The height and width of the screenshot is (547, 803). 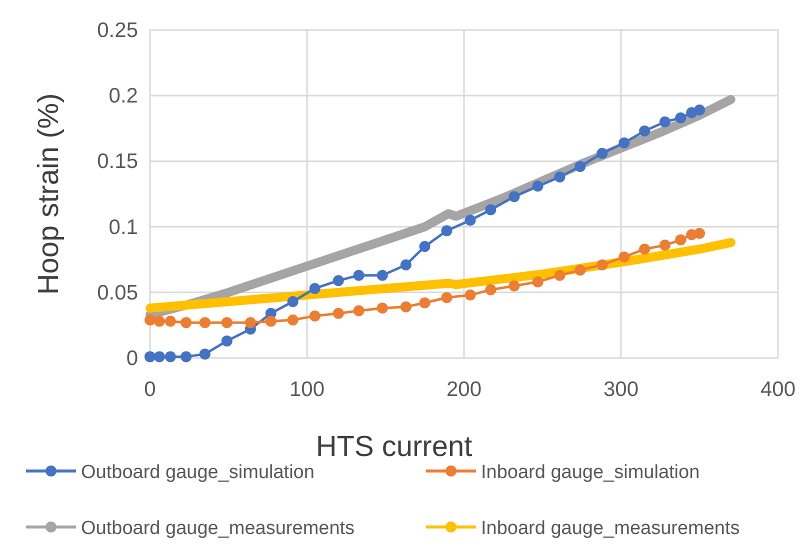 What do you see at coordinates (123, 96) in the screenshot?
I see `y-tick-label: 0.2` at bounding box center [123, 96].